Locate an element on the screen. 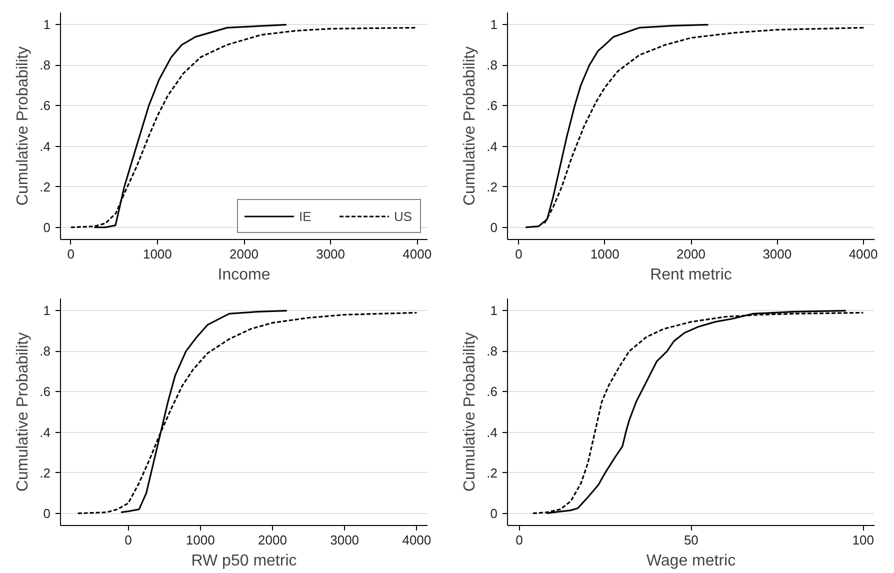 Image resolution: width=894 pixels, height=573 pixels. x-tick-label: 100 is located at coordinates (863, 540).